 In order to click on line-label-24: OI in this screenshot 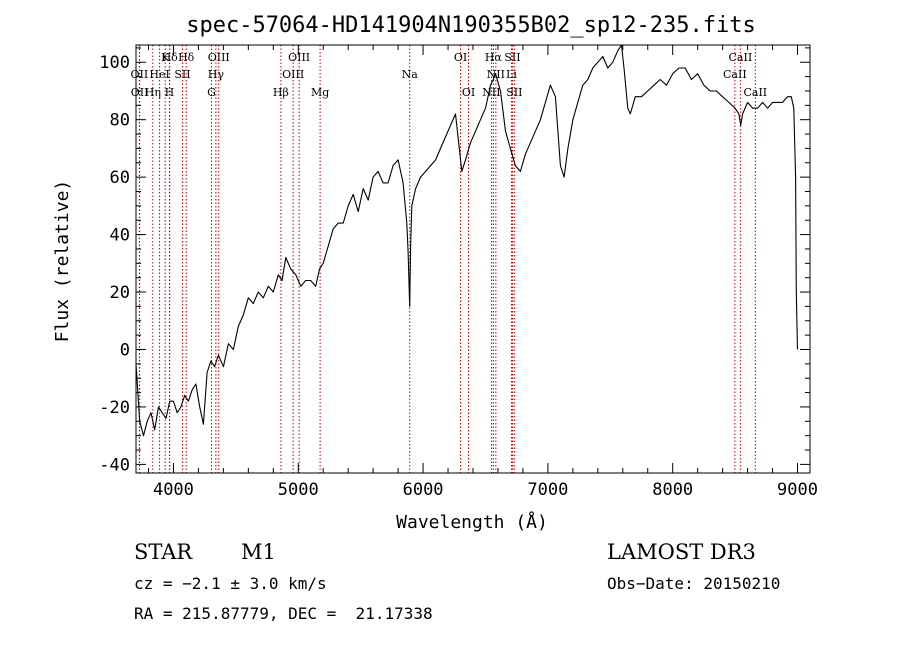, I will do `click(468, 92)`.